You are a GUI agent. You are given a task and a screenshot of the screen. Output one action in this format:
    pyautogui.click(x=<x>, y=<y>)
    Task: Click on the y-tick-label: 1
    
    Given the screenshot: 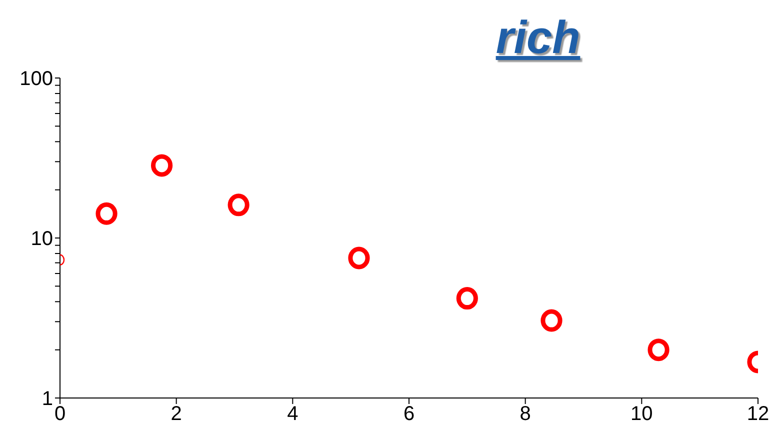 What is the action you would take?
    pyautogui.click(x=47, y=399)
    